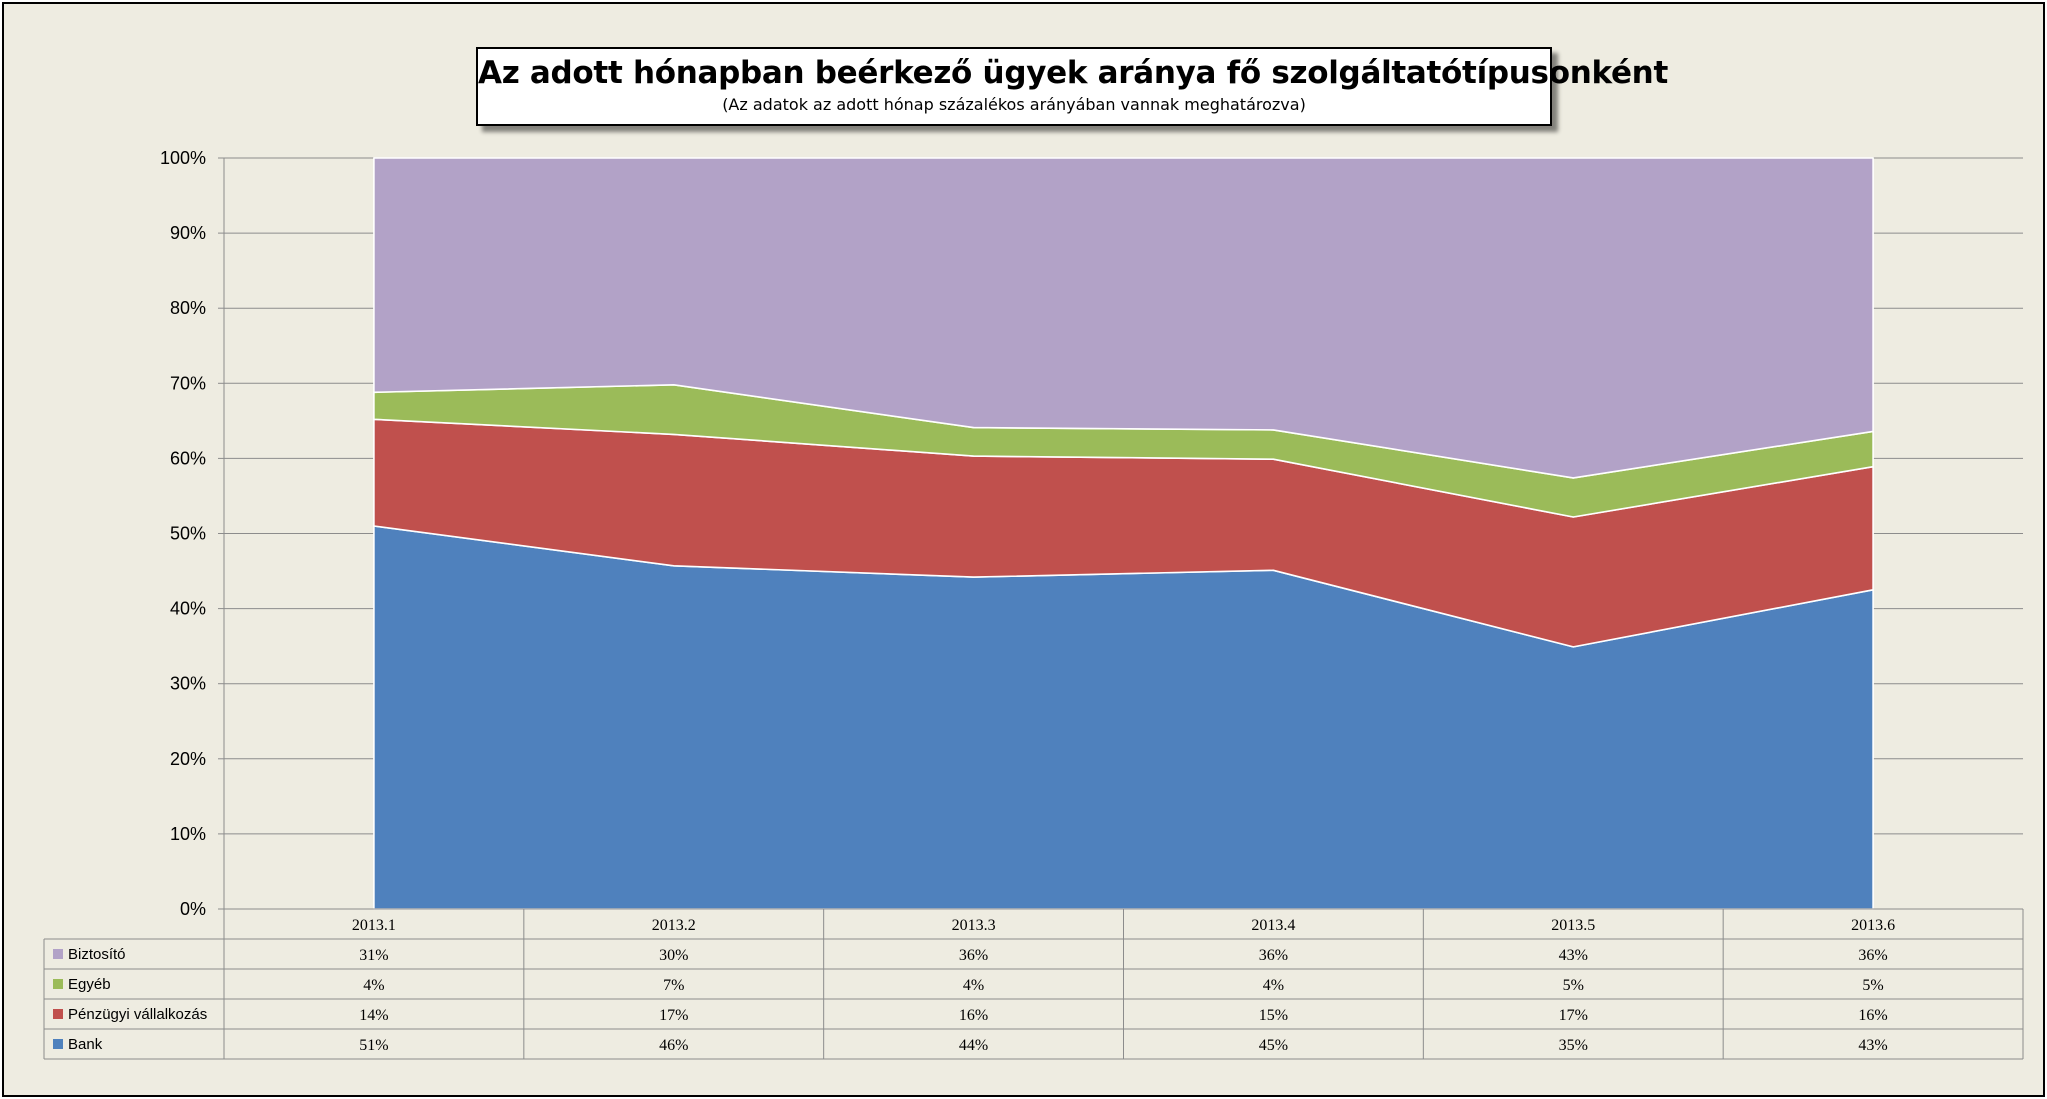 This screenshot has width=2047, height=1099. I want to click on x-category-label: 2013.1, so click(374, 925).